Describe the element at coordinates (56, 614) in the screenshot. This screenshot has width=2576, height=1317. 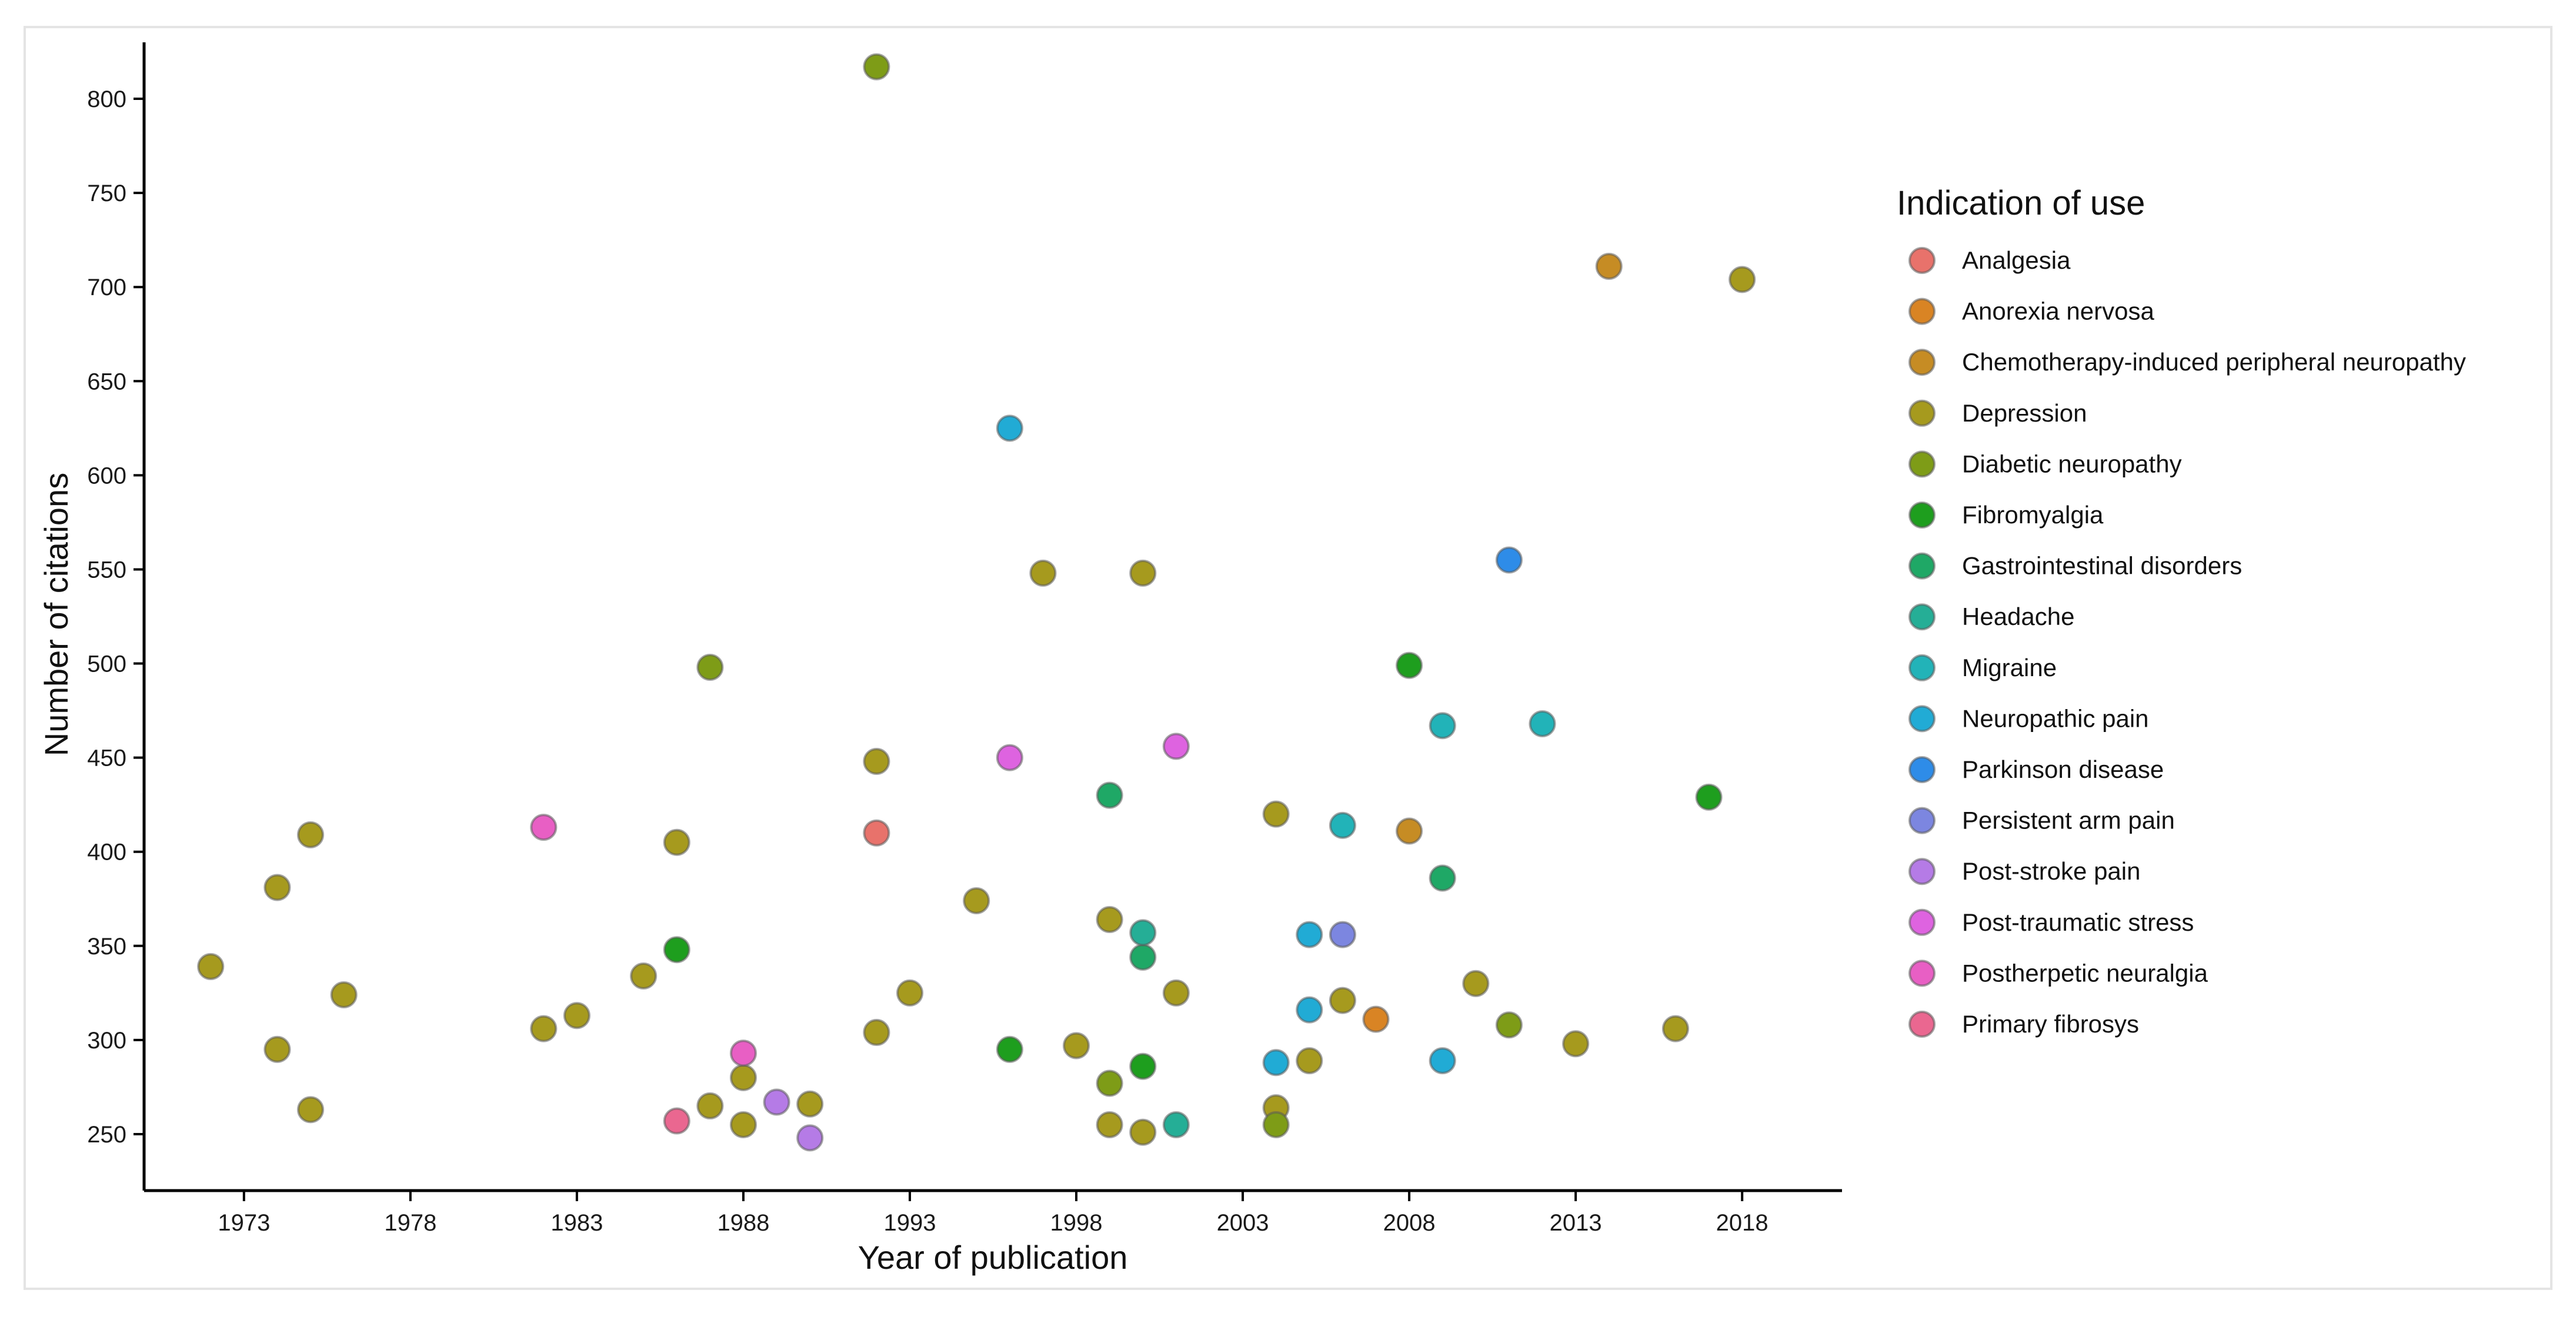
I see `y-axis-title: Number of citations` at that location.